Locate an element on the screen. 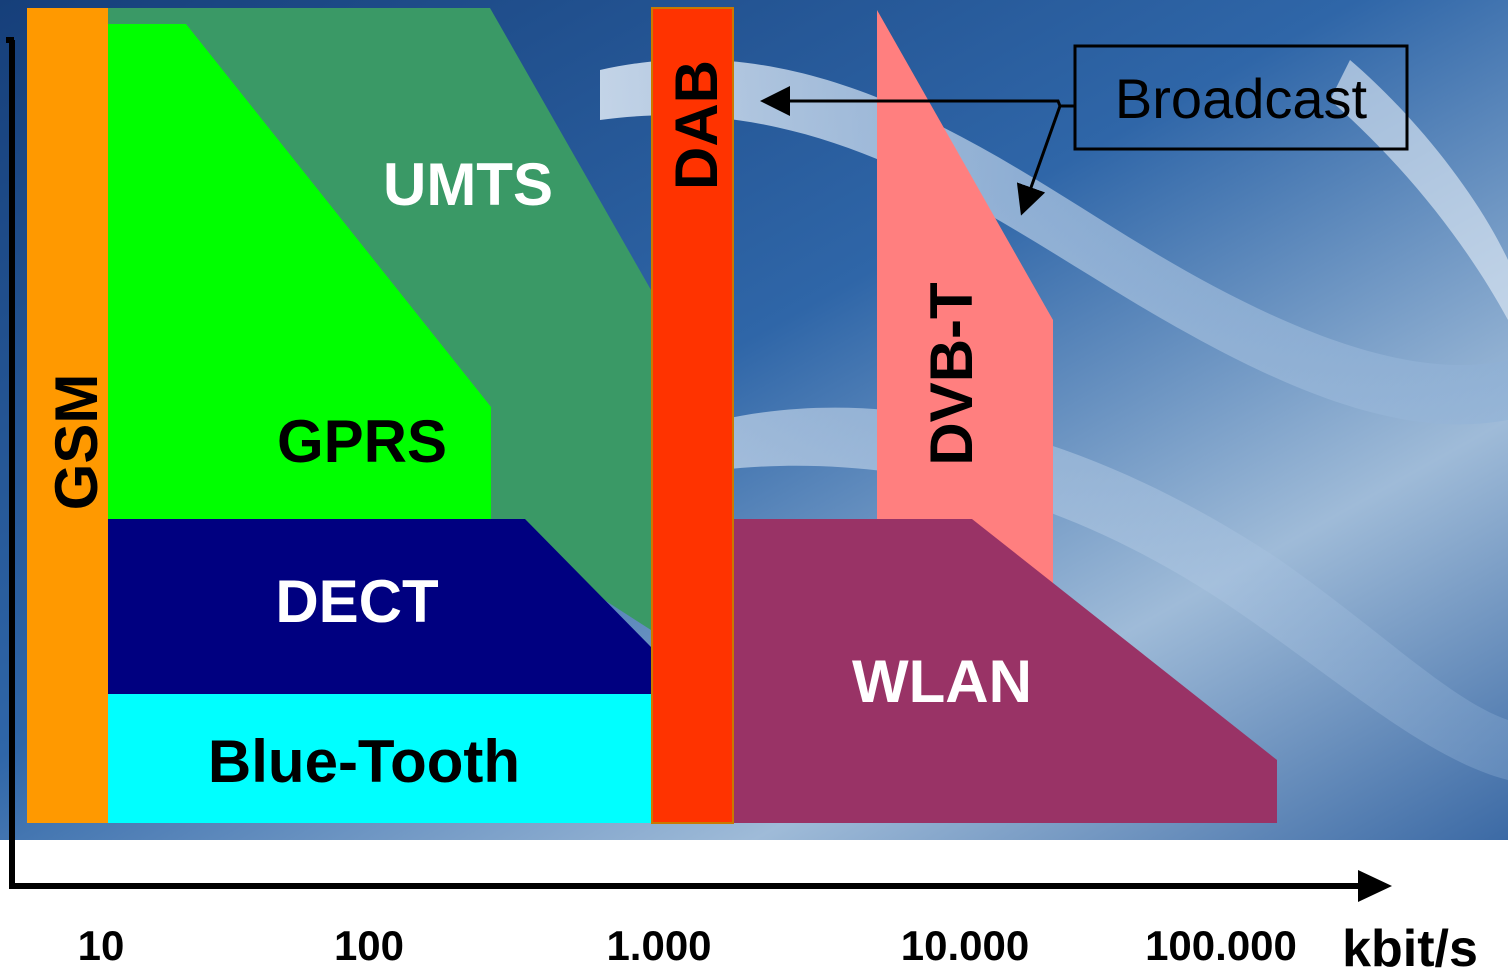  broadcast-box is located at coordinates (1241, 97).